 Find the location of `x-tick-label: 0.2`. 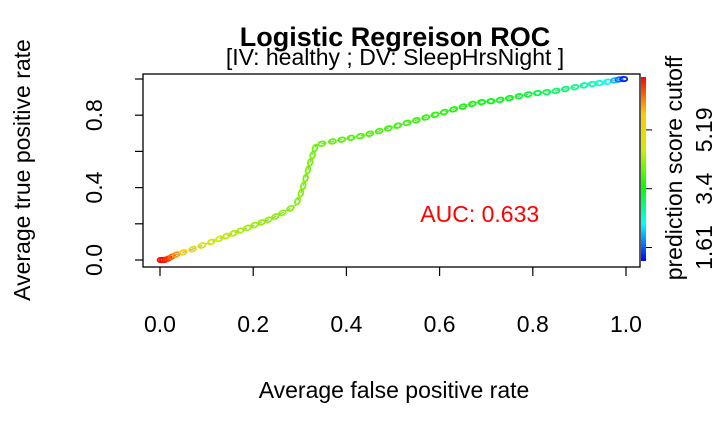

x-tick-label: 0.2 is located at coordinates (253, 324).